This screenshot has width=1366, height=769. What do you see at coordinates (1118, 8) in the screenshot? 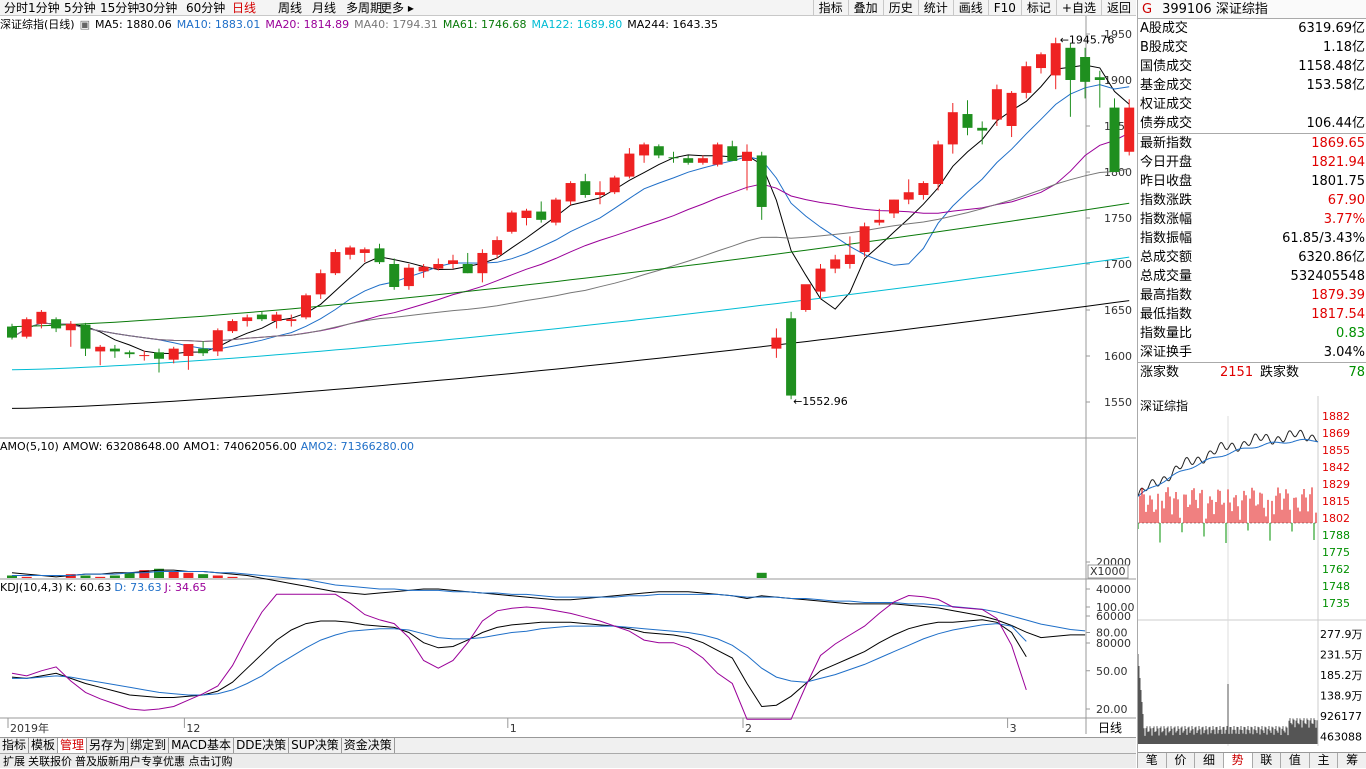
I see `tool-menu-item: 返回` at bounding box center [1118, 8].